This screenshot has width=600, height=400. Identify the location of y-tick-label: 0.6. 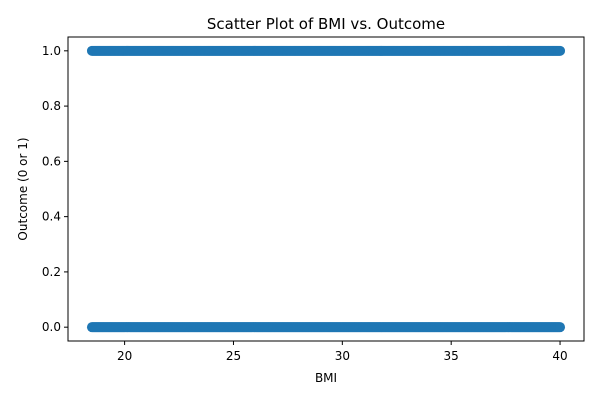
(51, 161).